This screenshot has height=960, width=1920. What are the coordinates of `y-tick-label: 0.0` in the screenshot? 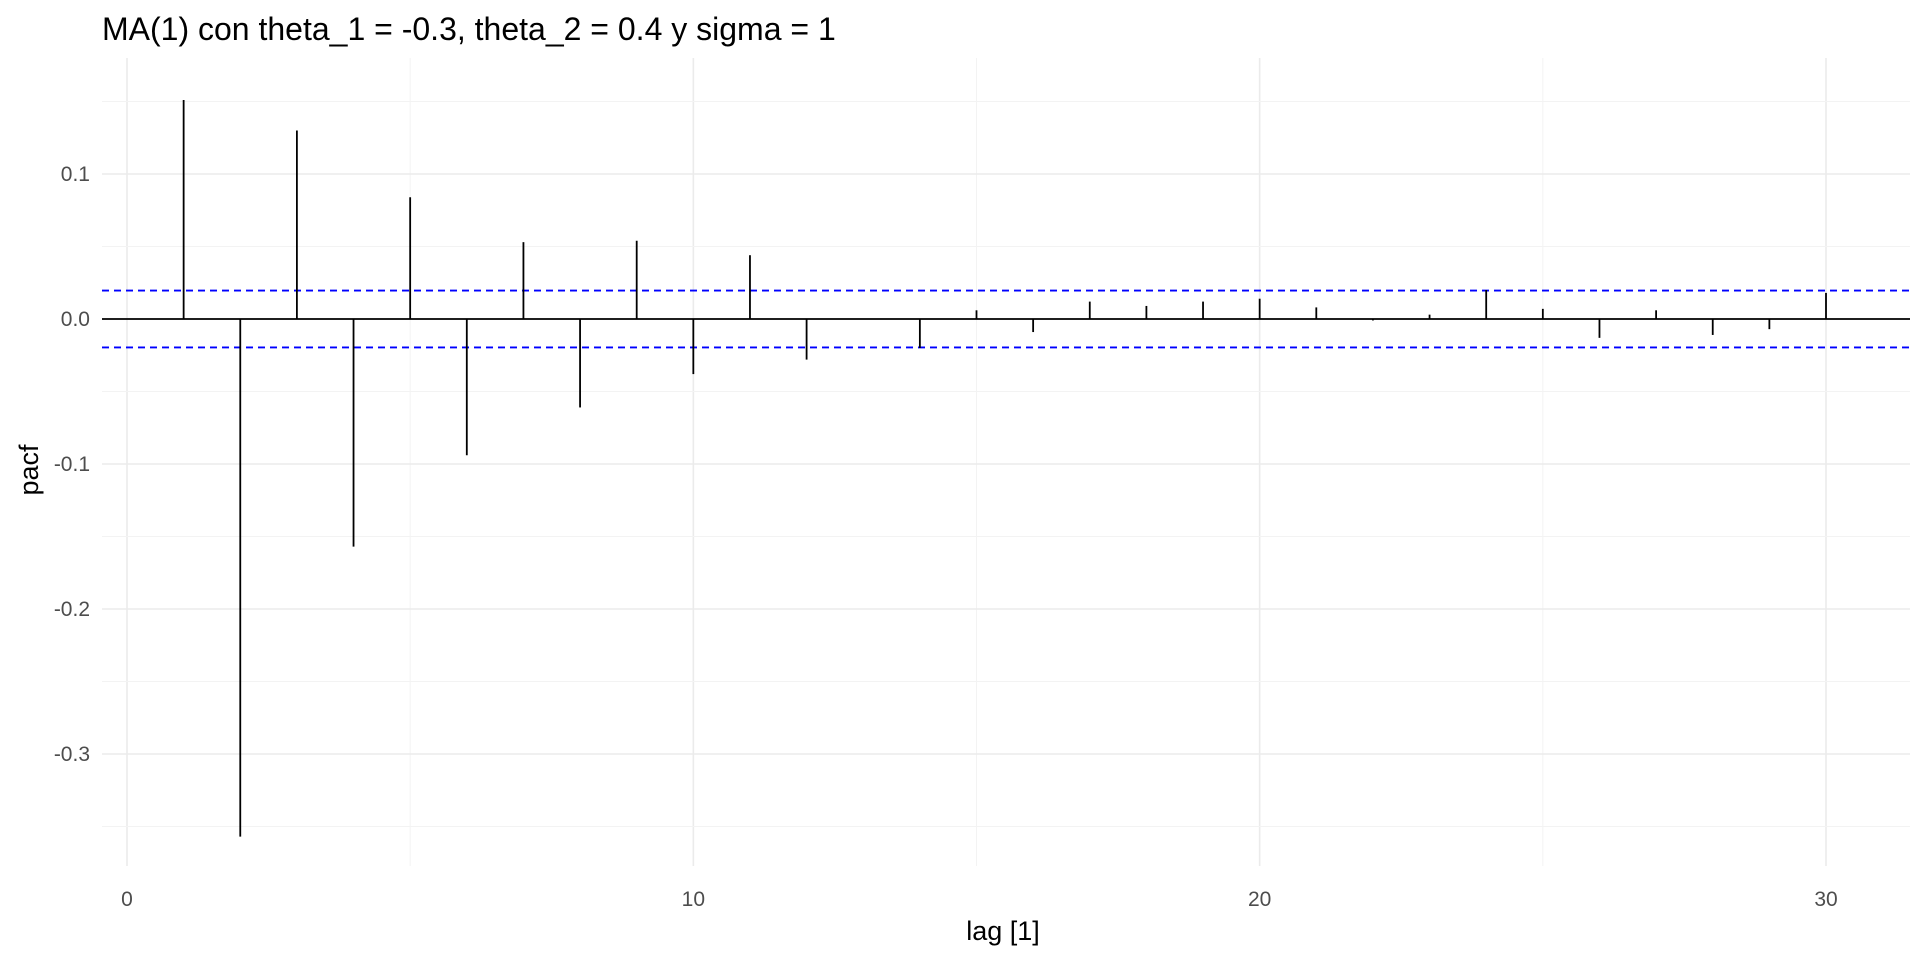 It's located at (75, 319).